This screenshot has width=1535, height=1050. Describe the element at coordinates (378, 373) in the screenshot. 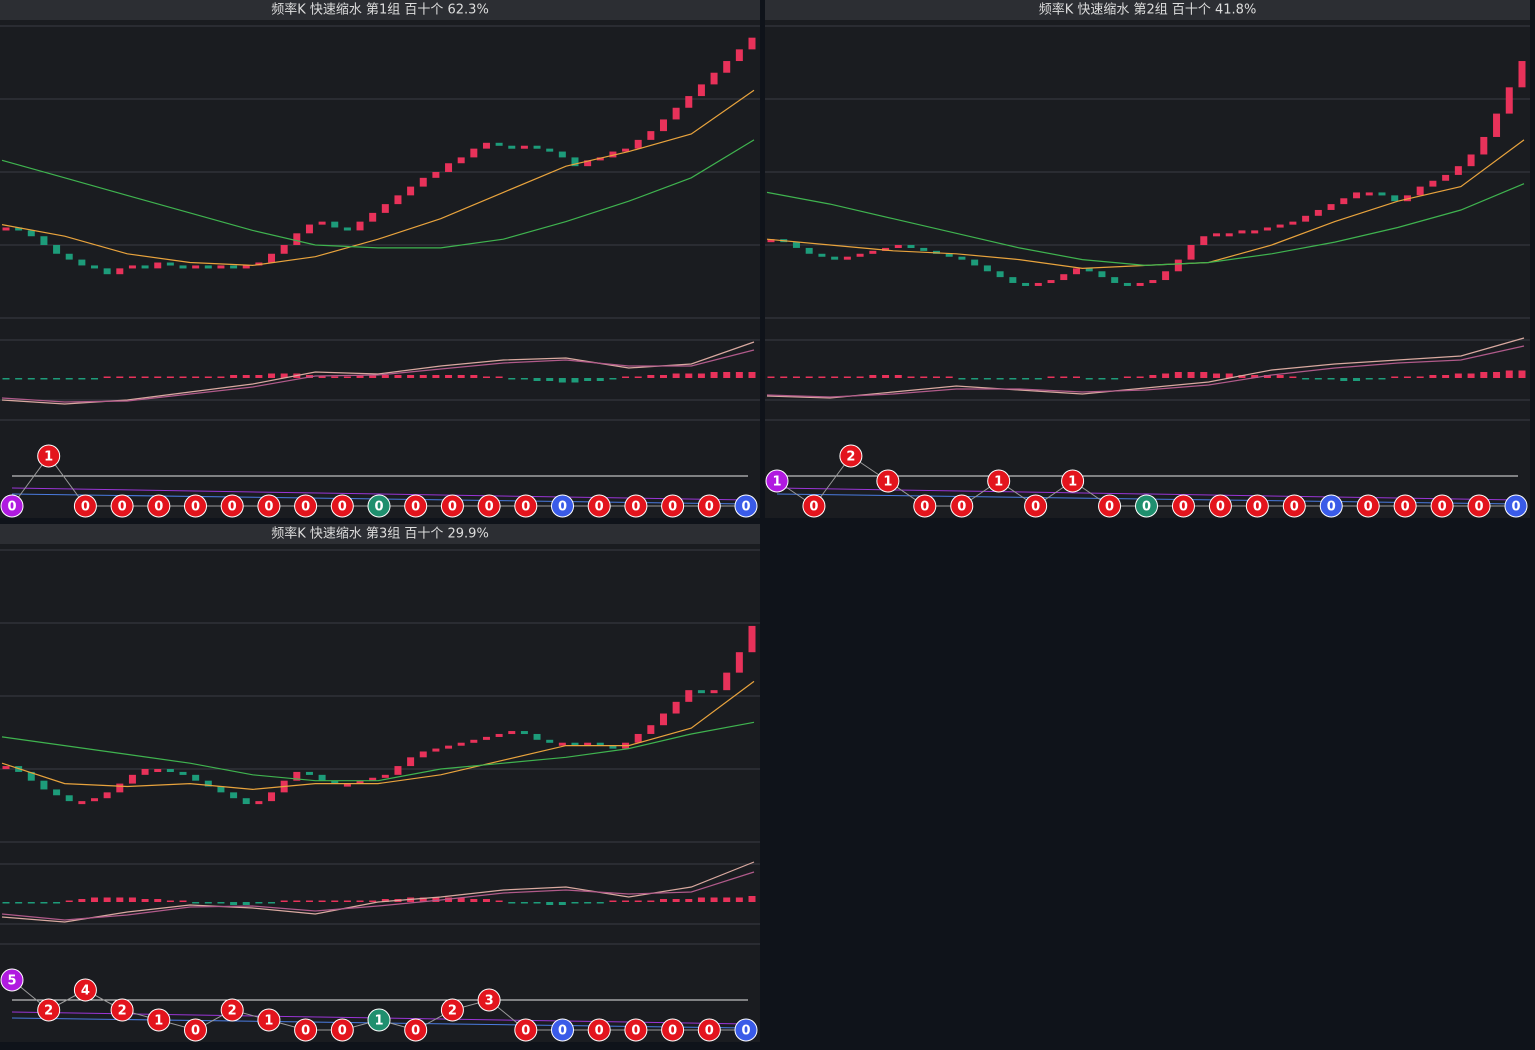

I see `dif-line` at that location.